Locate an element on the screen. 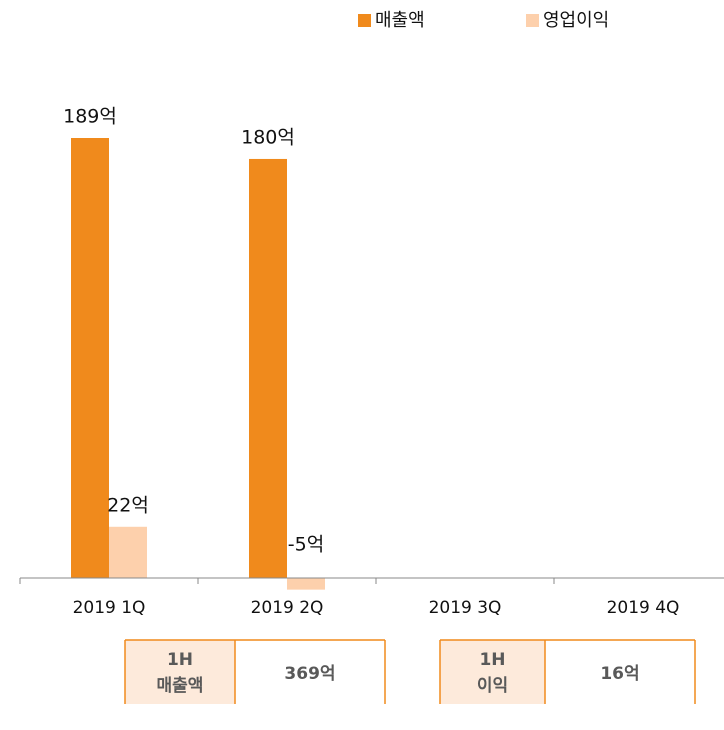  summary-value: 369억 is located at coordinates (309, 674).